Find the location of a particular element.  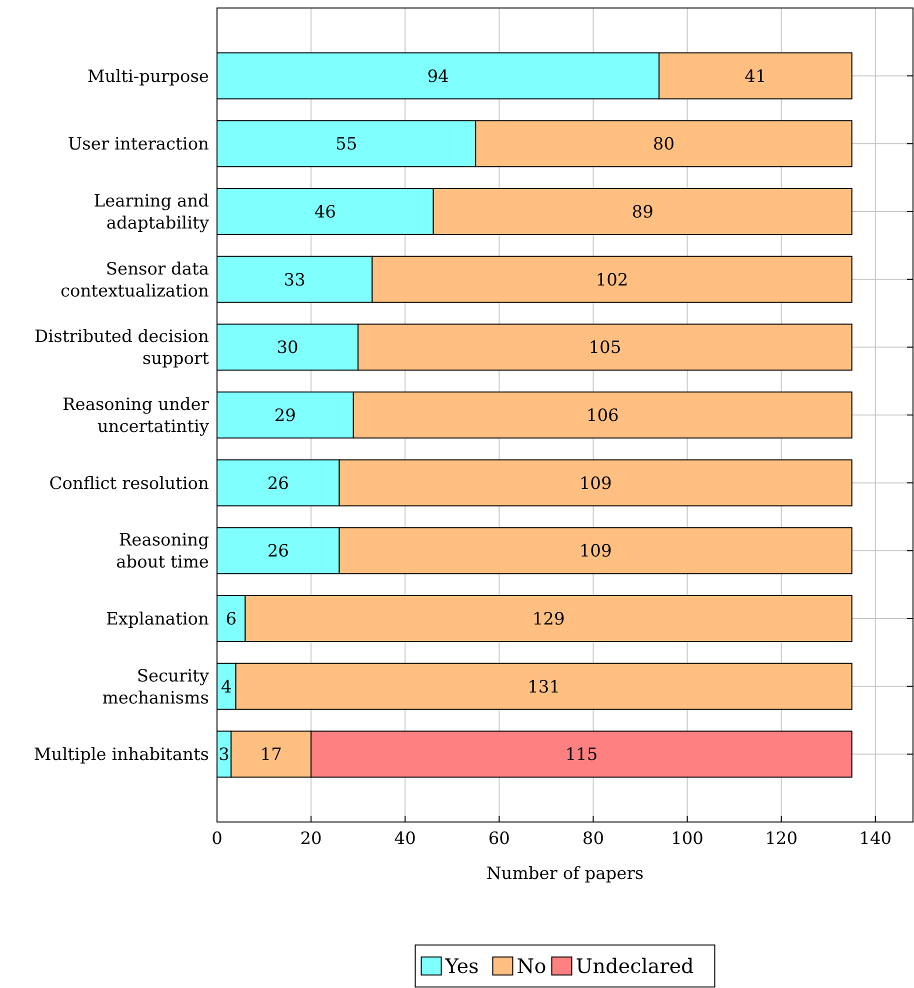

y-tick-label: Reasoning under uncertatintiy is located at coordinates (136, 415).